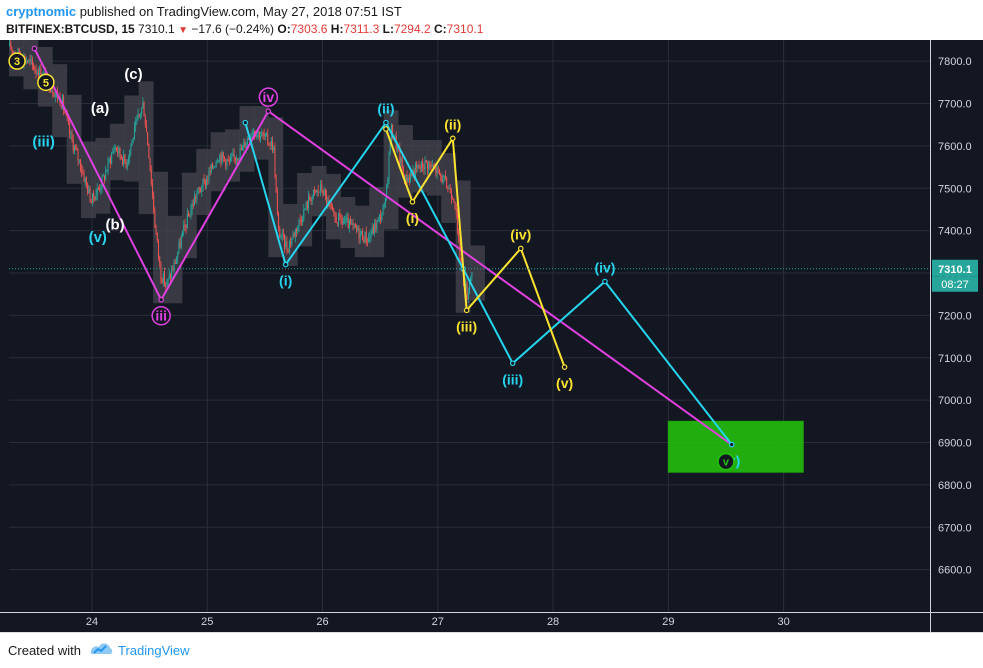 The width and height of the screenshot is (983, 668). I want to click on low-value: 7294.2, so click(412, 29).